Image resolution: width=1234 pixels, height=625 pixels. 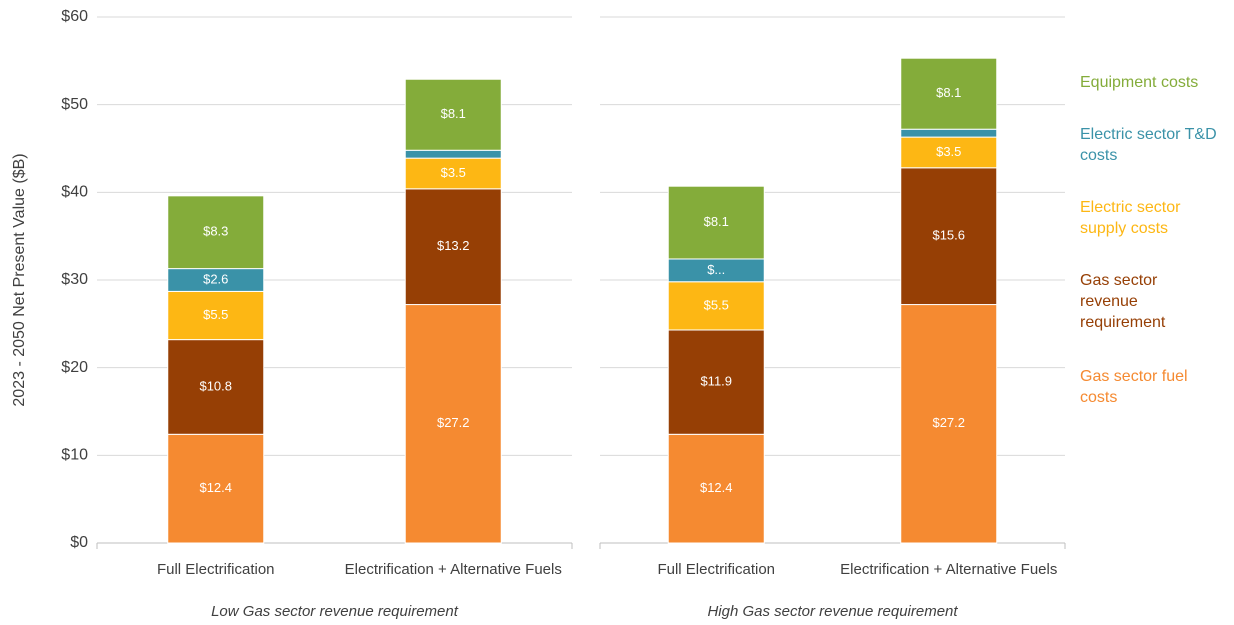 I want to click on data-label: $8.3, so click(x=215, y=231).